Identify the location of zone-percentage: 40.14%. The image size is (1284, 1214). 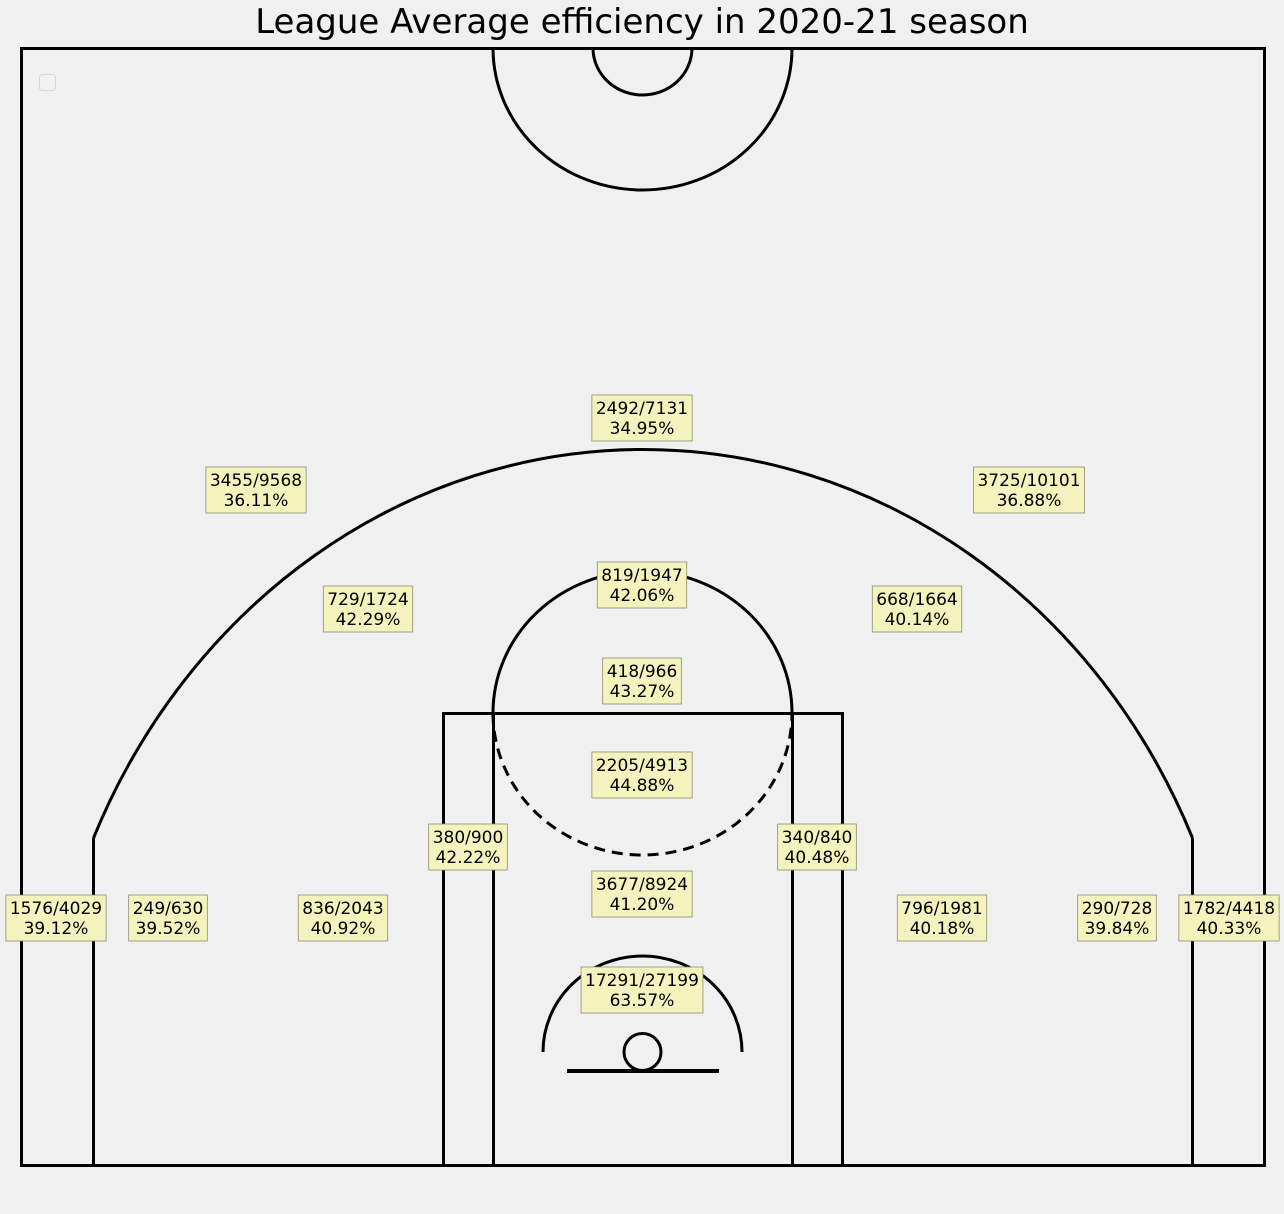
(917, 620).